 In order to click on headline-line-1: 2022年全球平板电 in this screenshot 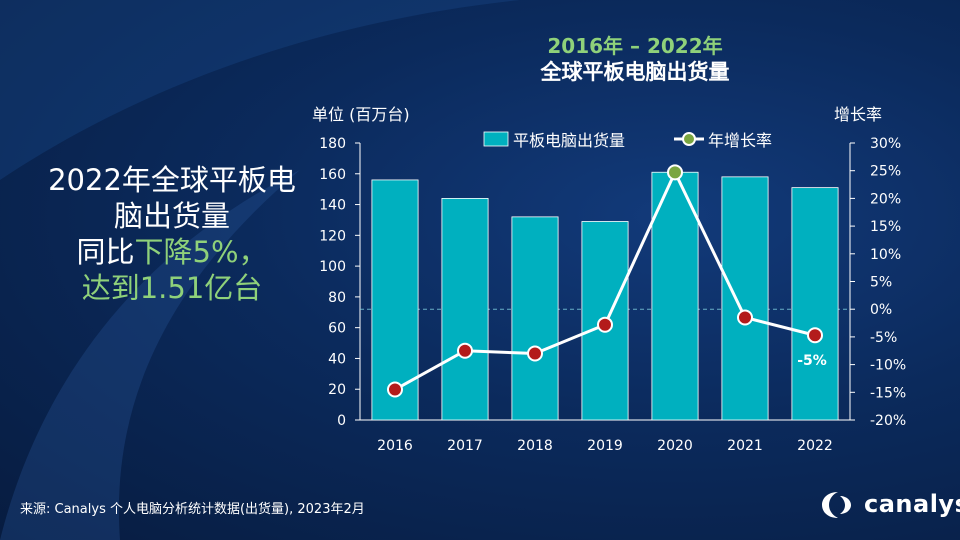, I will do `click(172, 180)`.